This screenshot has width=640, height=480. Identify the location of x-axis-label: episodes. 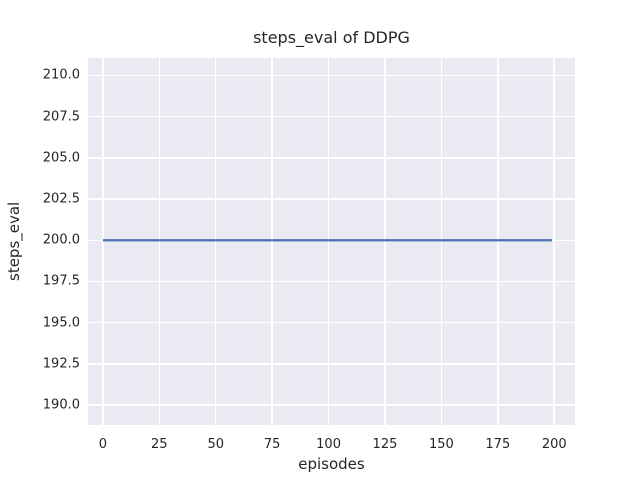
(331, 464).